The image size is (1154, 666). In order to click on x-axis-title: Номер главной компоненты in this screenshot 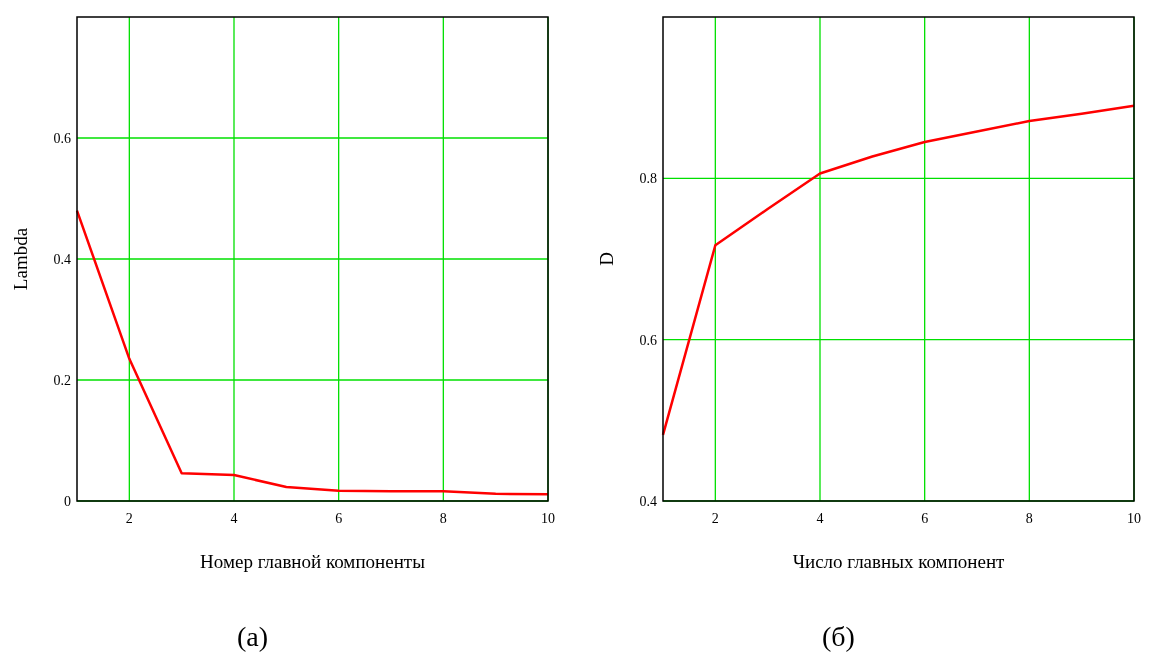, I will do `click(313, 561)`.